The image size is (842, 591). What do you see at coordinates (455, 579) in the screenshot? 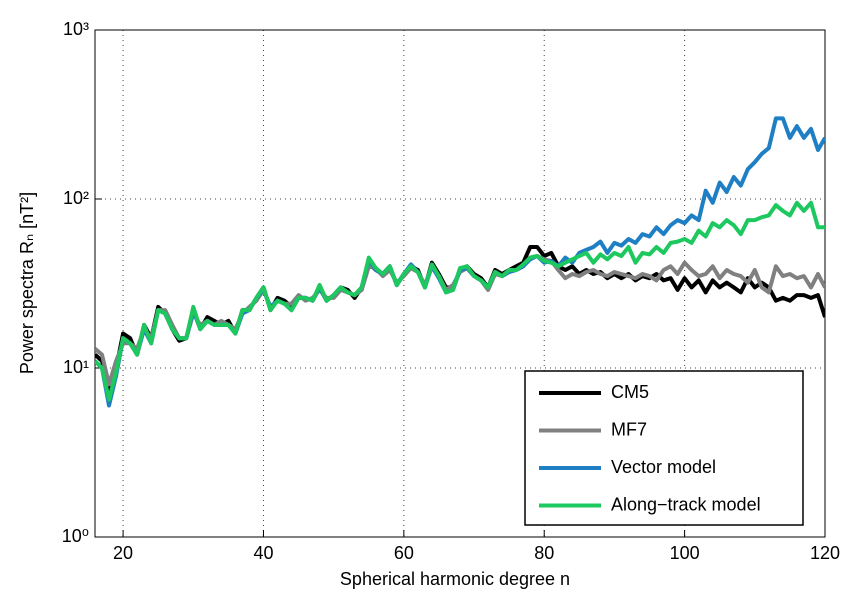
I see `x-axis-label: Spherical harmonic degree n` at bounding box center [455, 579].